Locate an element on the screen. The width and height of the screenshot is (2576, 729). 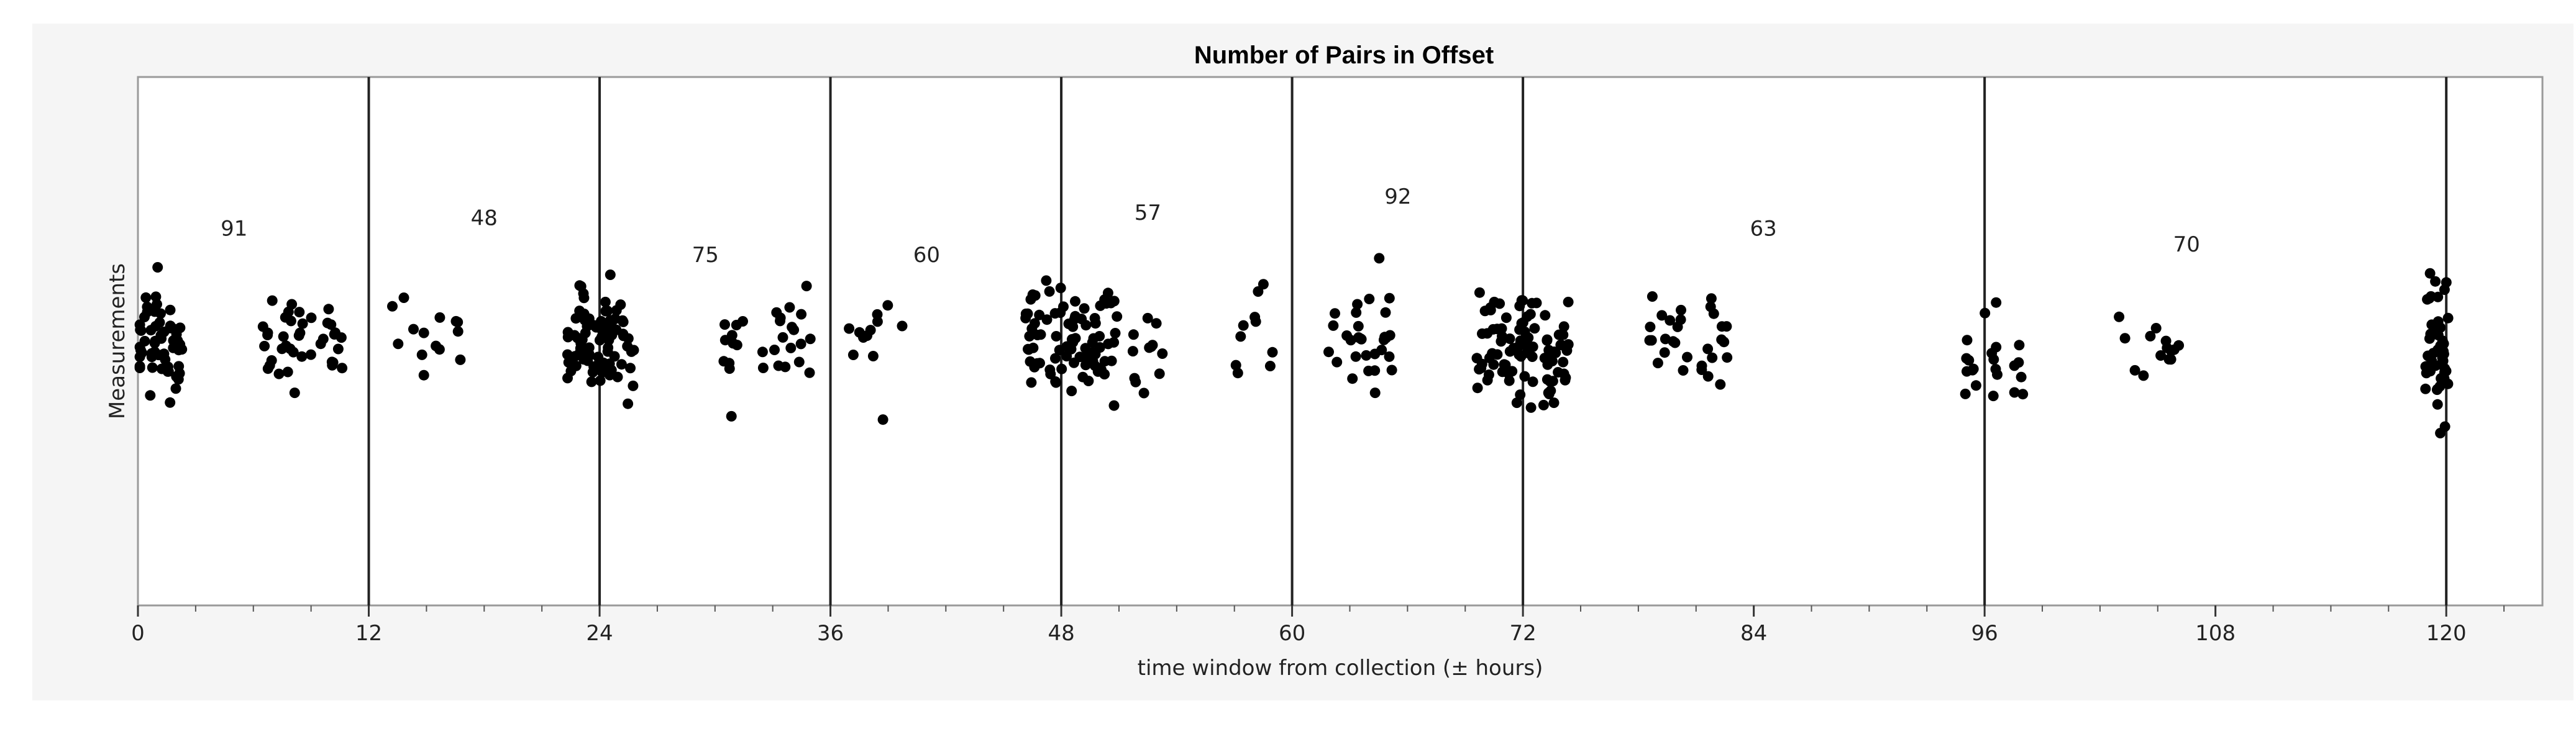
group-count-label: 63 is located at coordinates (1763, 228).